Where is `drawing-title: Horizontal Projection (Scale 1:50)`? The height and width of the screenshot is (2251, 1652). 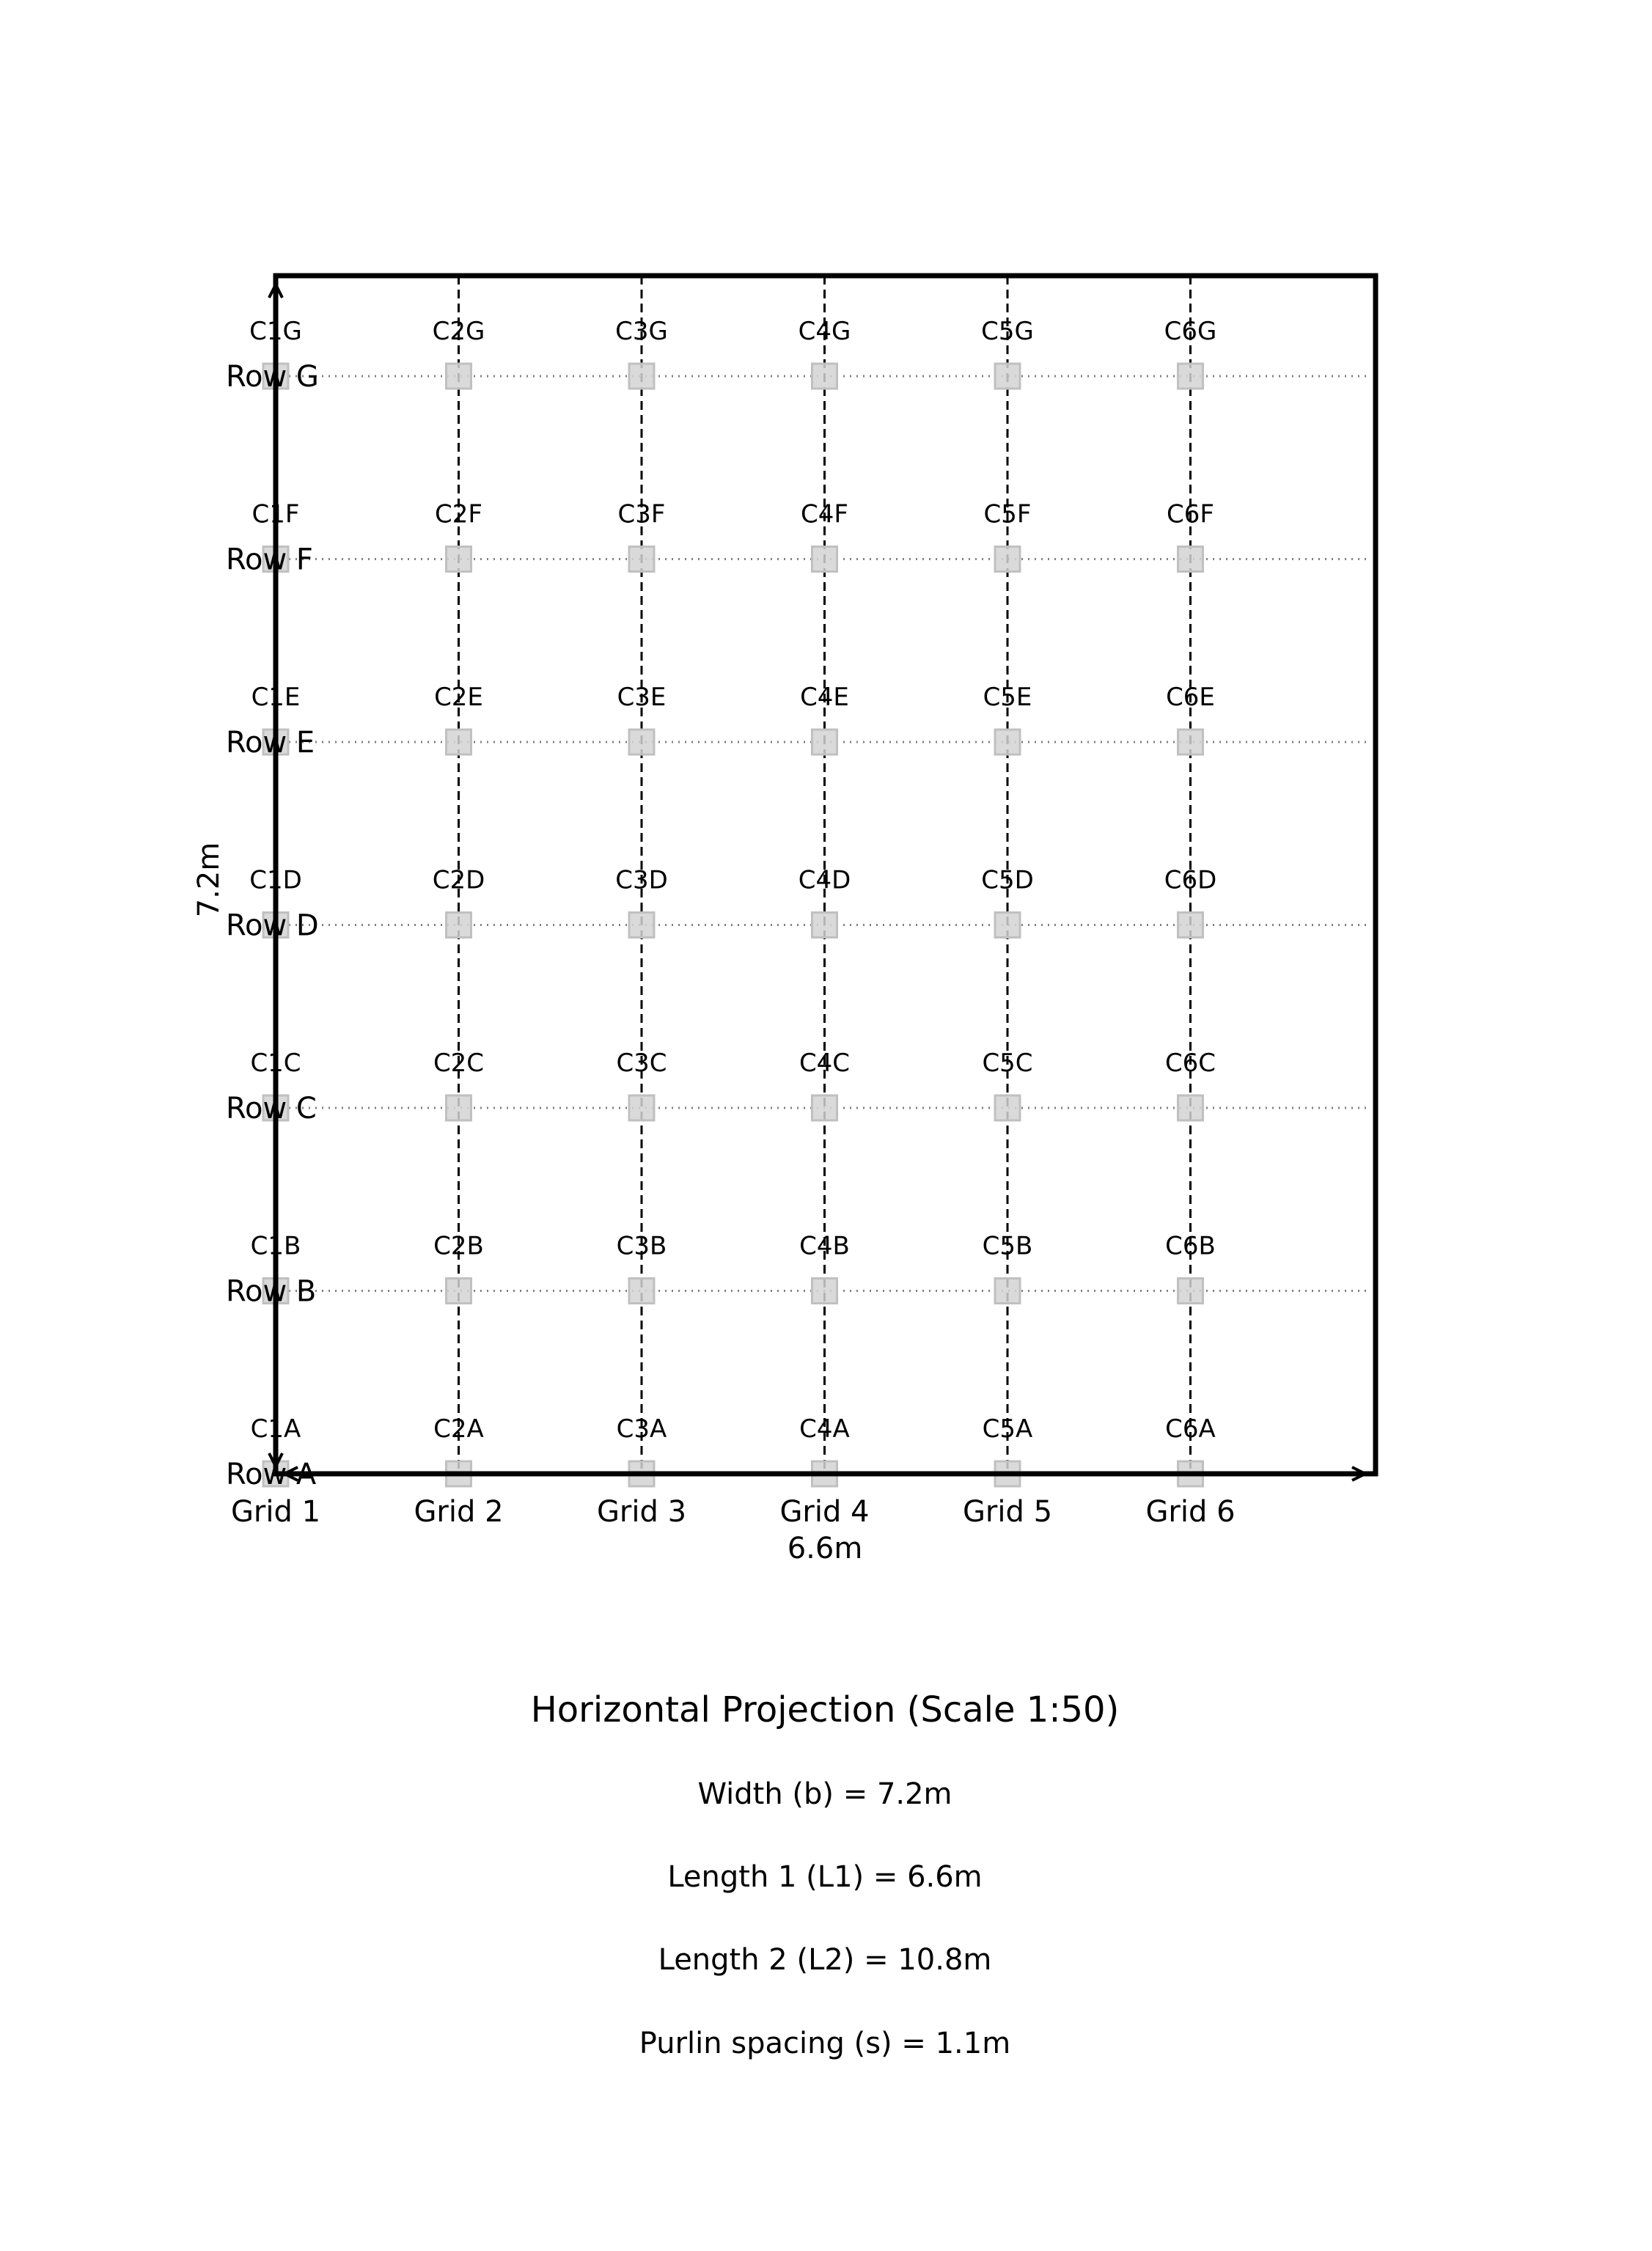
drawing-title: Horizontal Projection (Scale 1:50) is located at coordinates (826, 1709).